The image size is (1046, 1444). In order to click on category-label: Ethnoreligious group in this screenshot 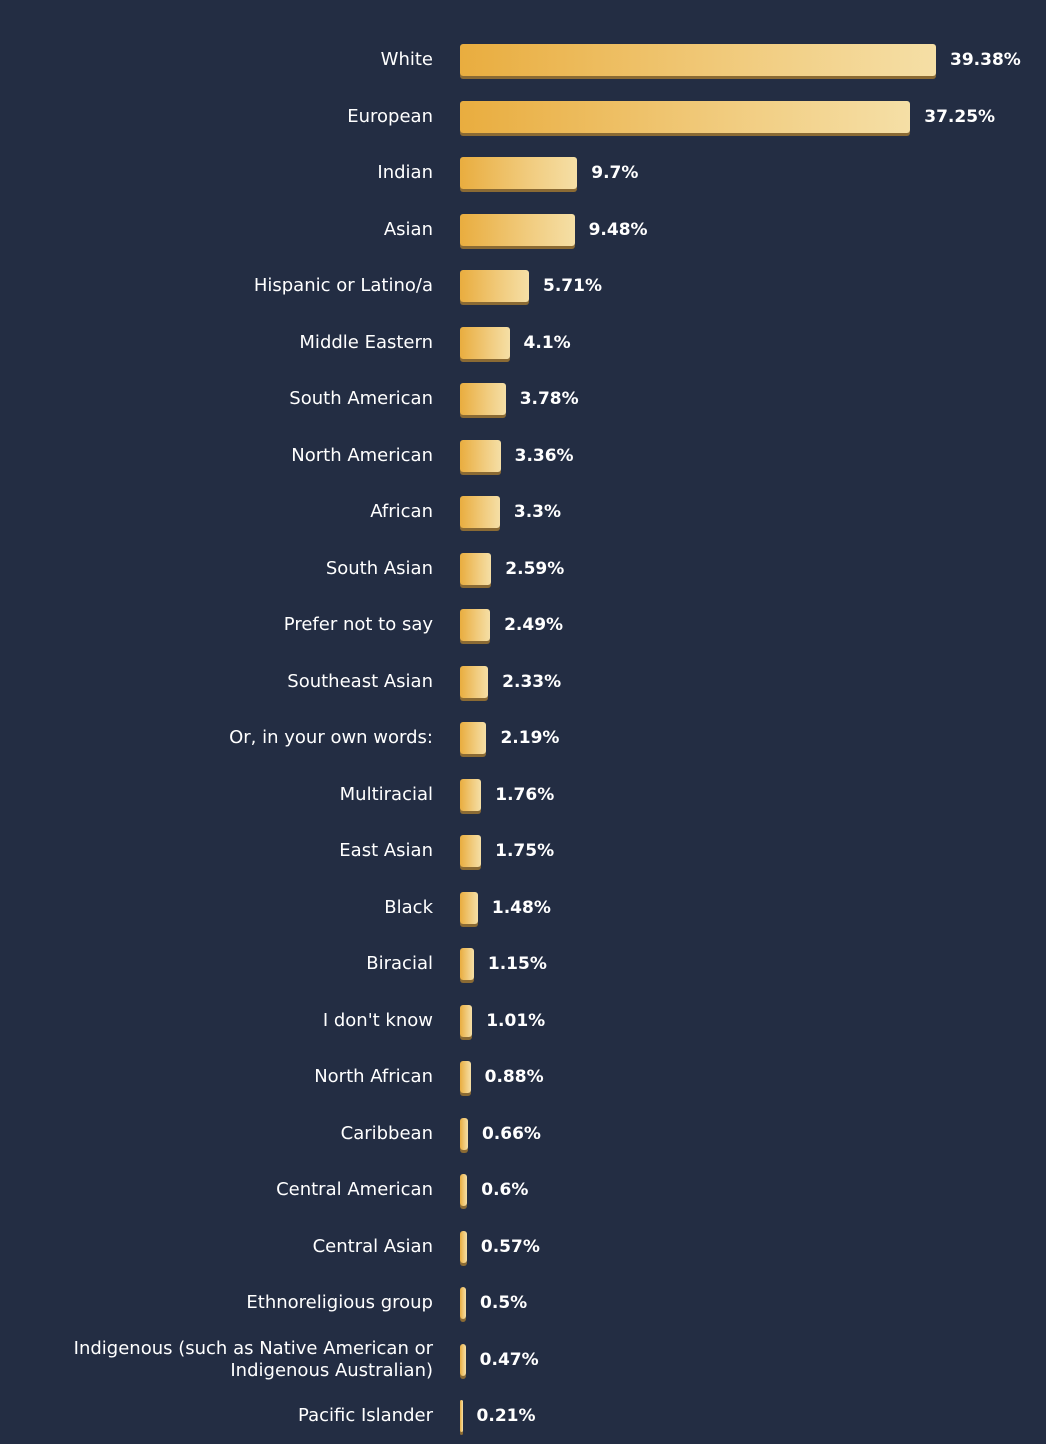, I will do `click(339, 1302)`.